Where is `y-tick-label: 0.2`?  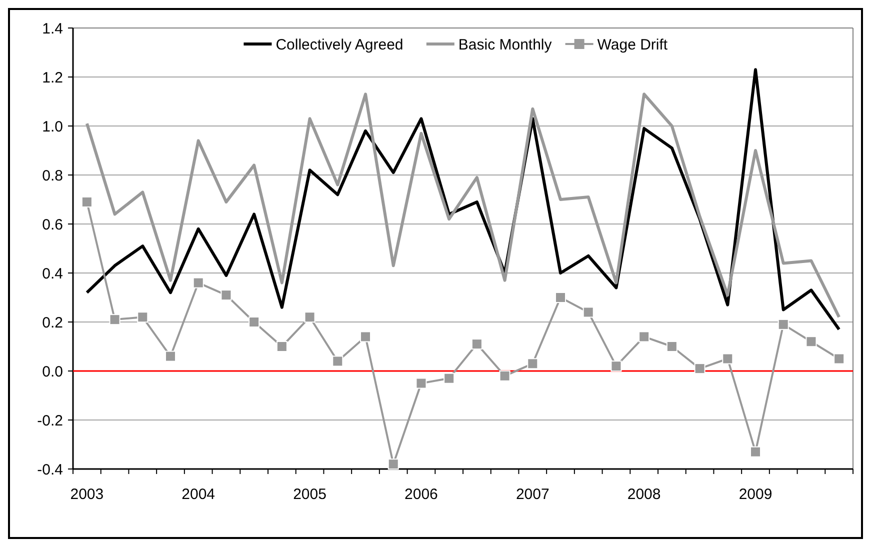
y-tick-label: 0.2 is located at coordinates (52, 323).